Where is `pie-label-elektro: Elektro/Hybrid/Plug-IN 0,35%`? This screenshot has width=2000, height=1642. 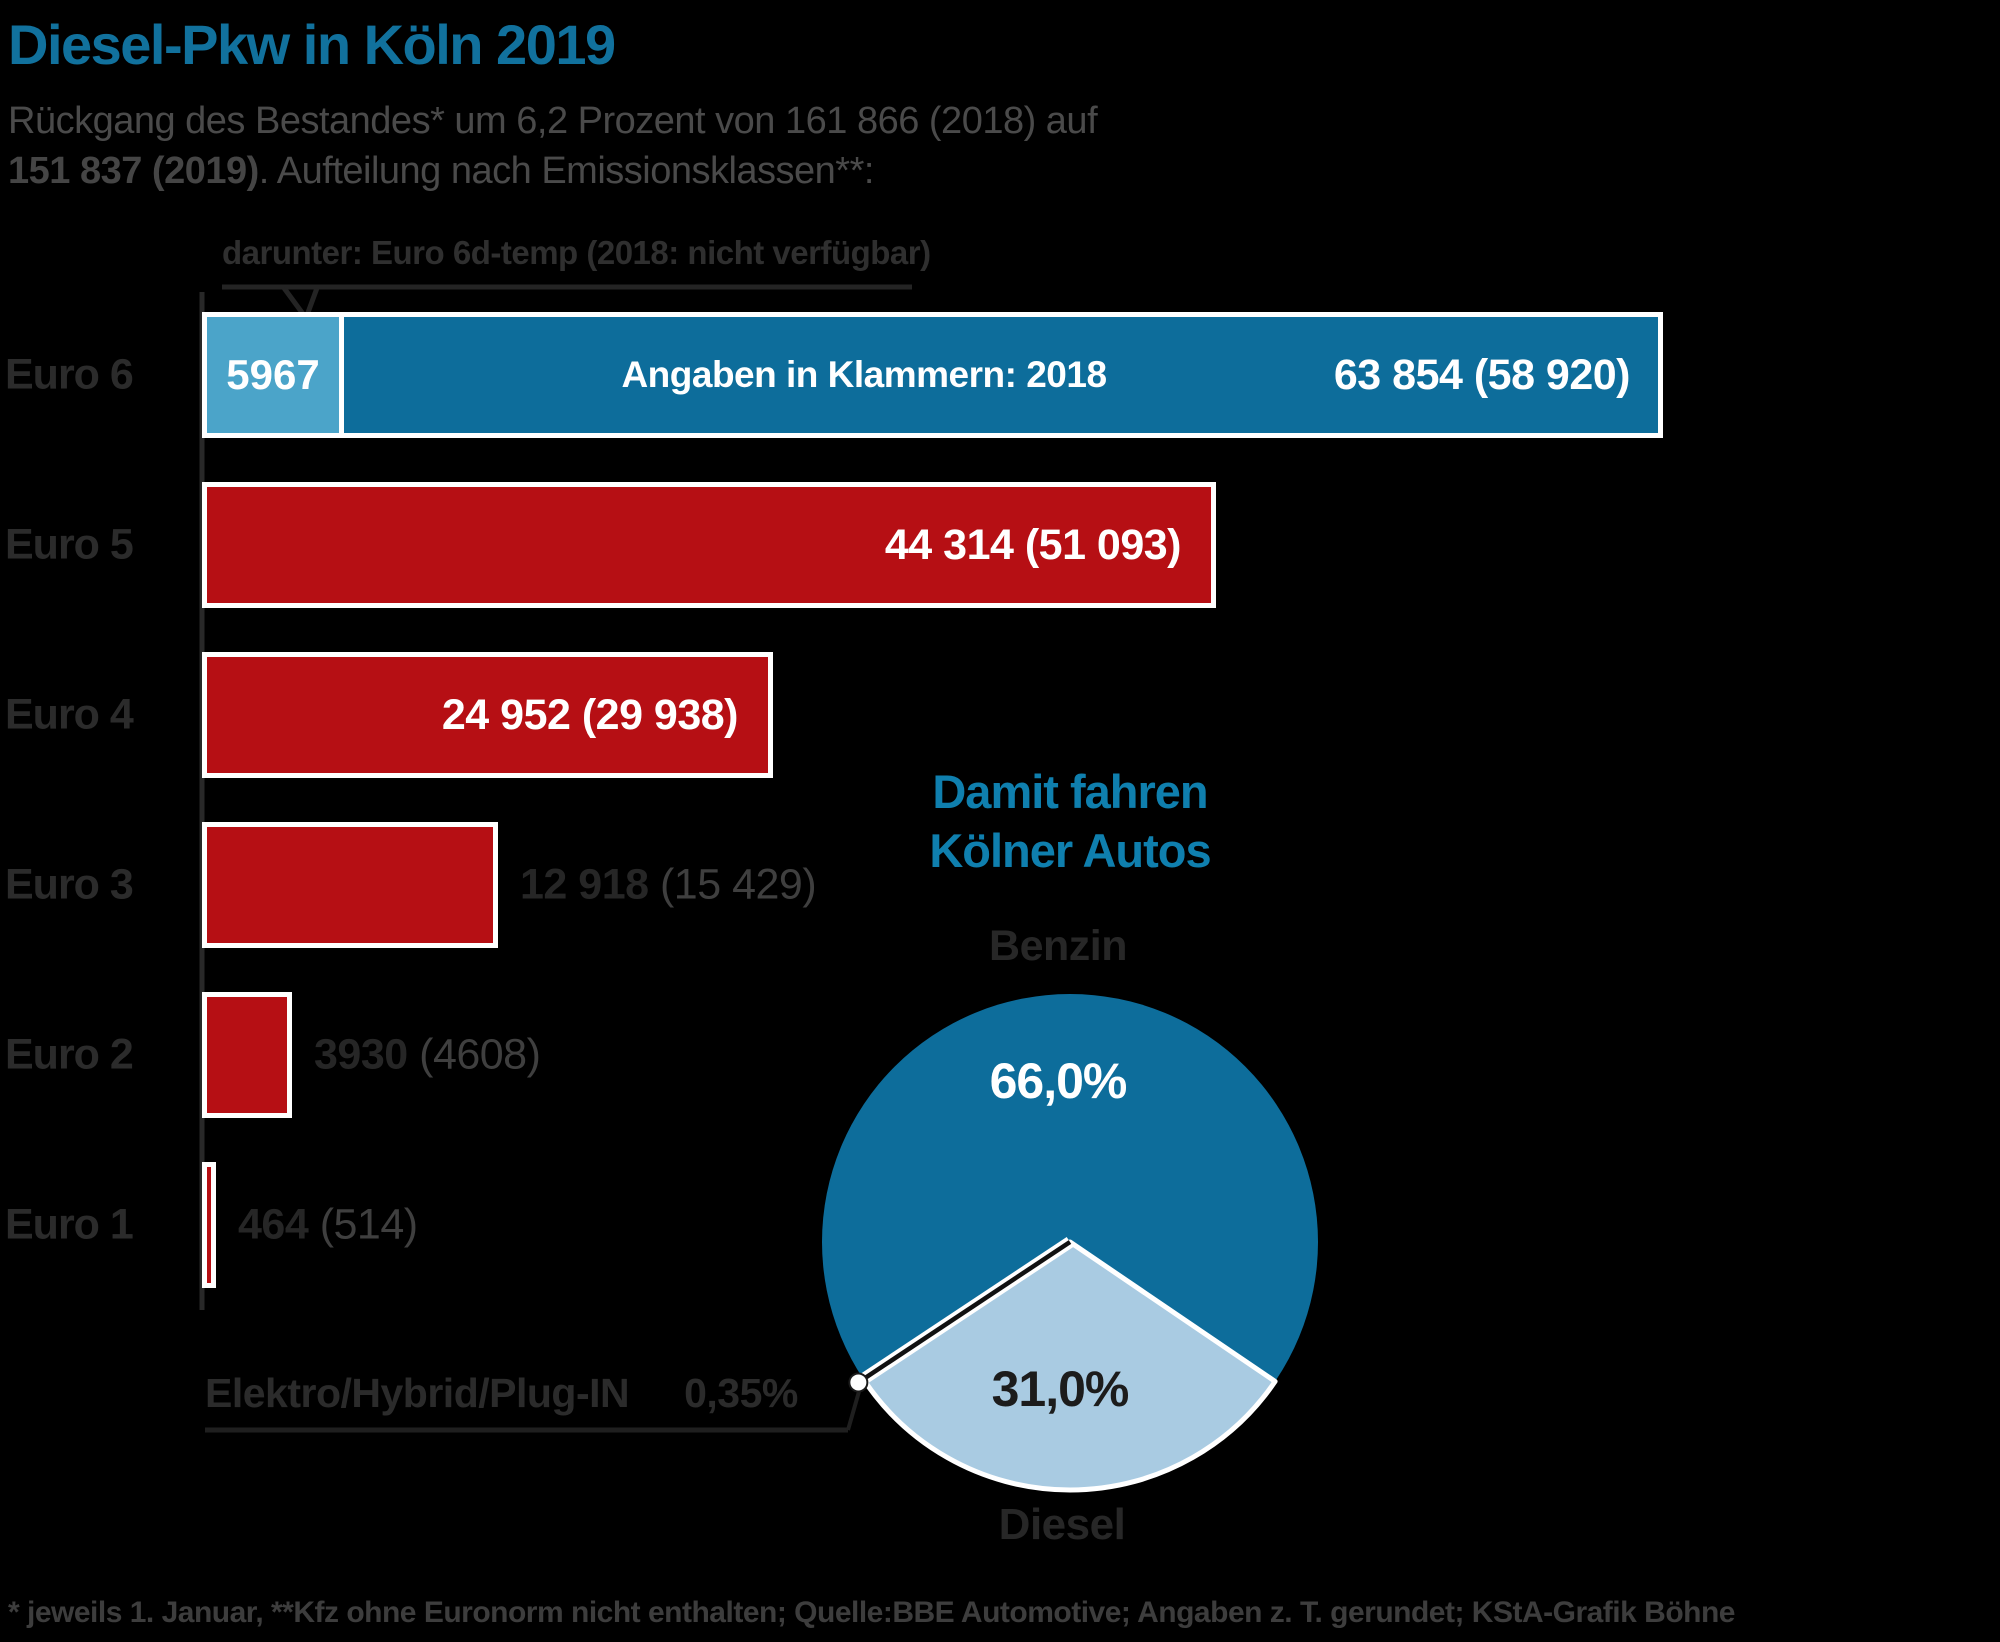
pie-label-elektro: Elektro/Hybrid/Plug-IN 0,35% is located at coordinates (535, 1393).